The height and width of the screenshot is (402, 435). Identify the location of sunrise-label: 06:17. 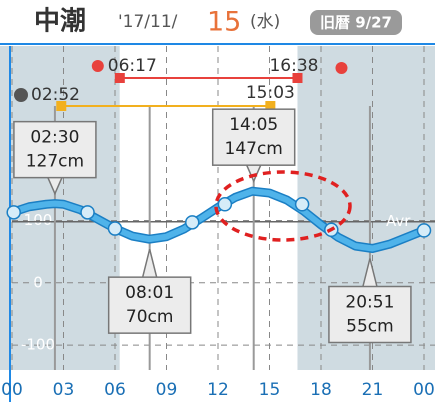
(132, 66).